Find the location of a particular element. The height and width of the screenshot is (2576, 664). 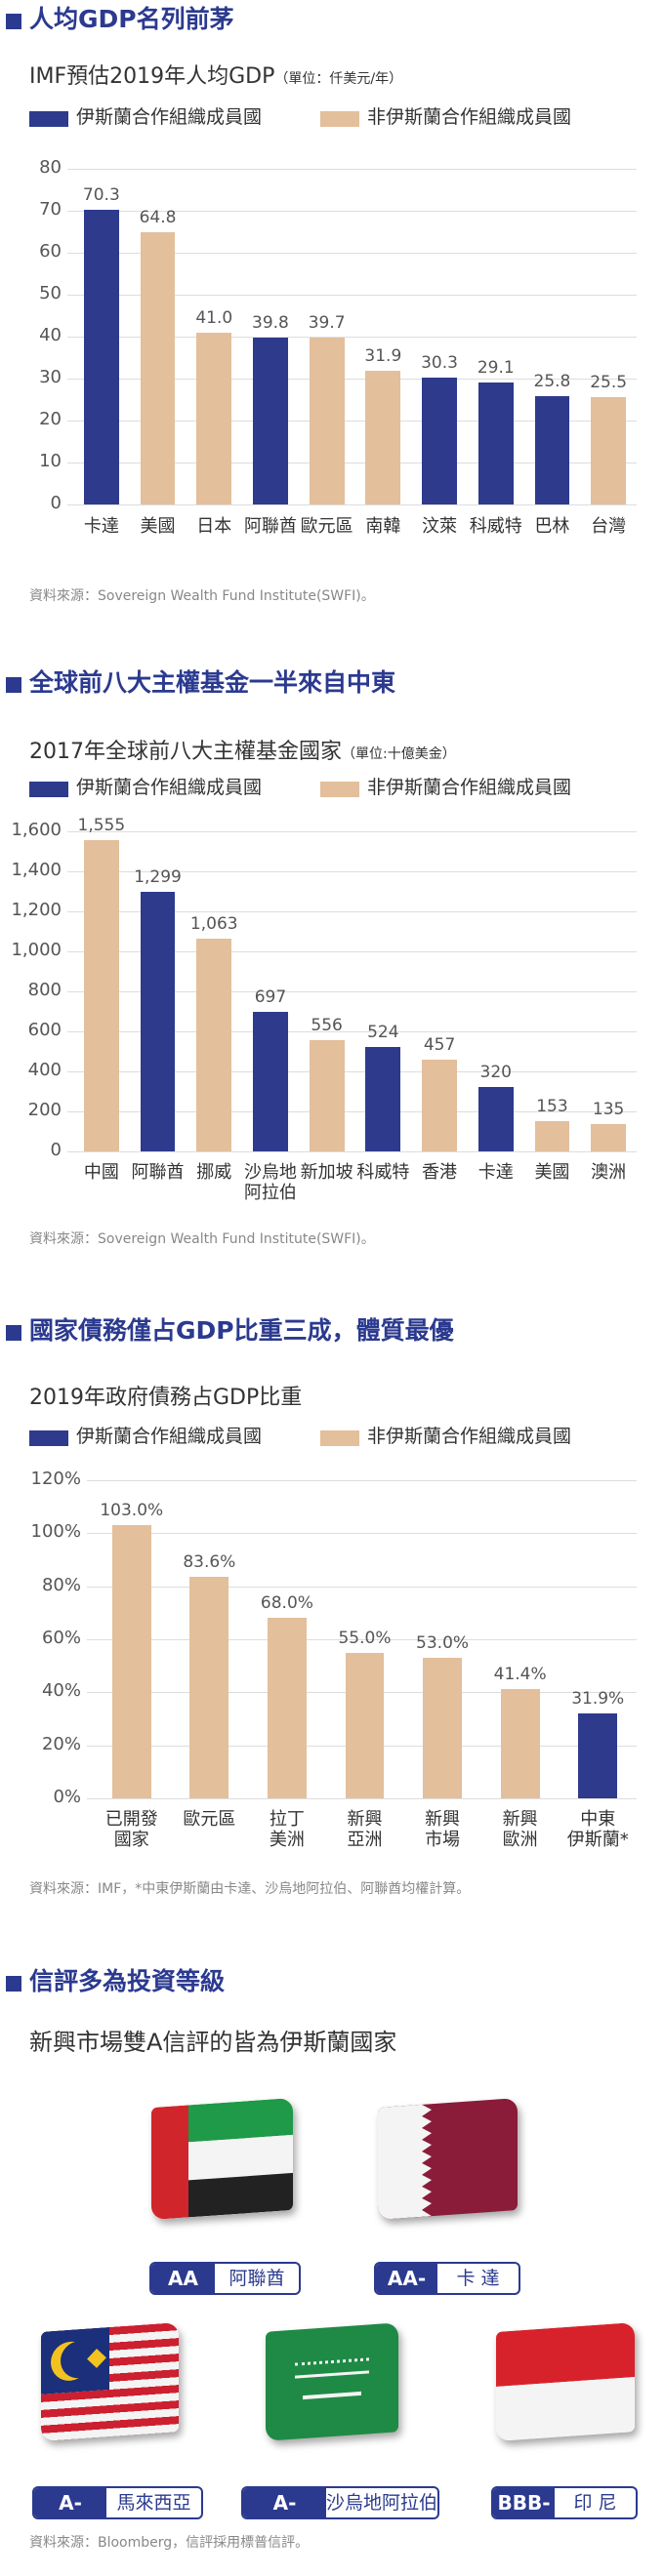

value-label: 103.0% is located at coordinates (132, 1511).